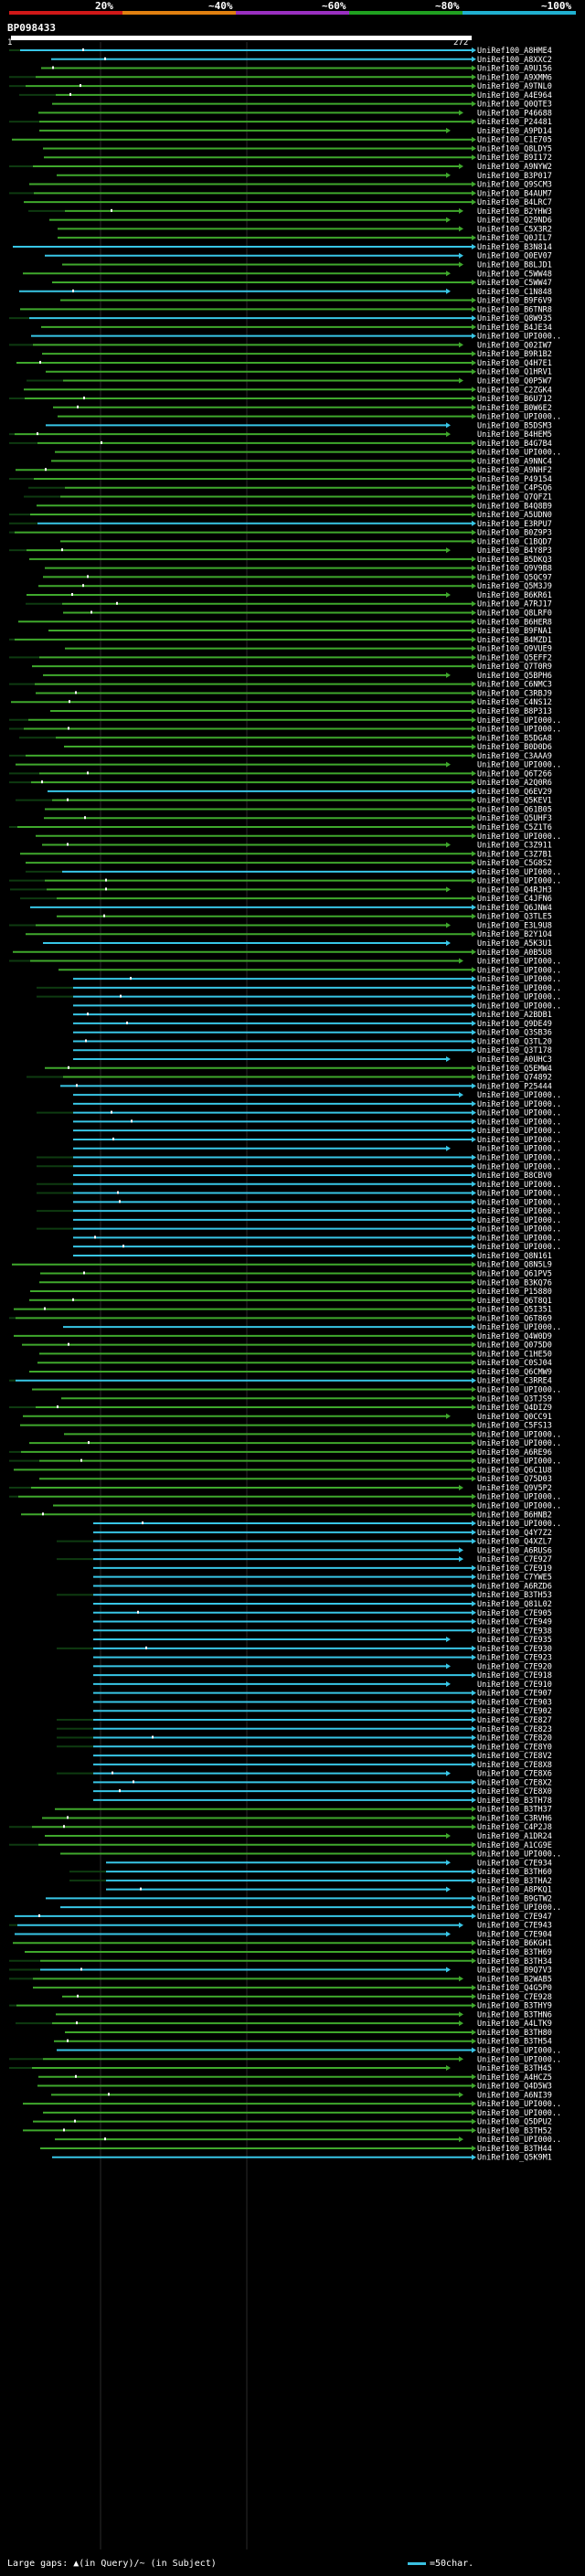 This screenshot has height=2576, width=585. I want to click on hit-label: UniRef100_B3TH53, so click(514, 1595).